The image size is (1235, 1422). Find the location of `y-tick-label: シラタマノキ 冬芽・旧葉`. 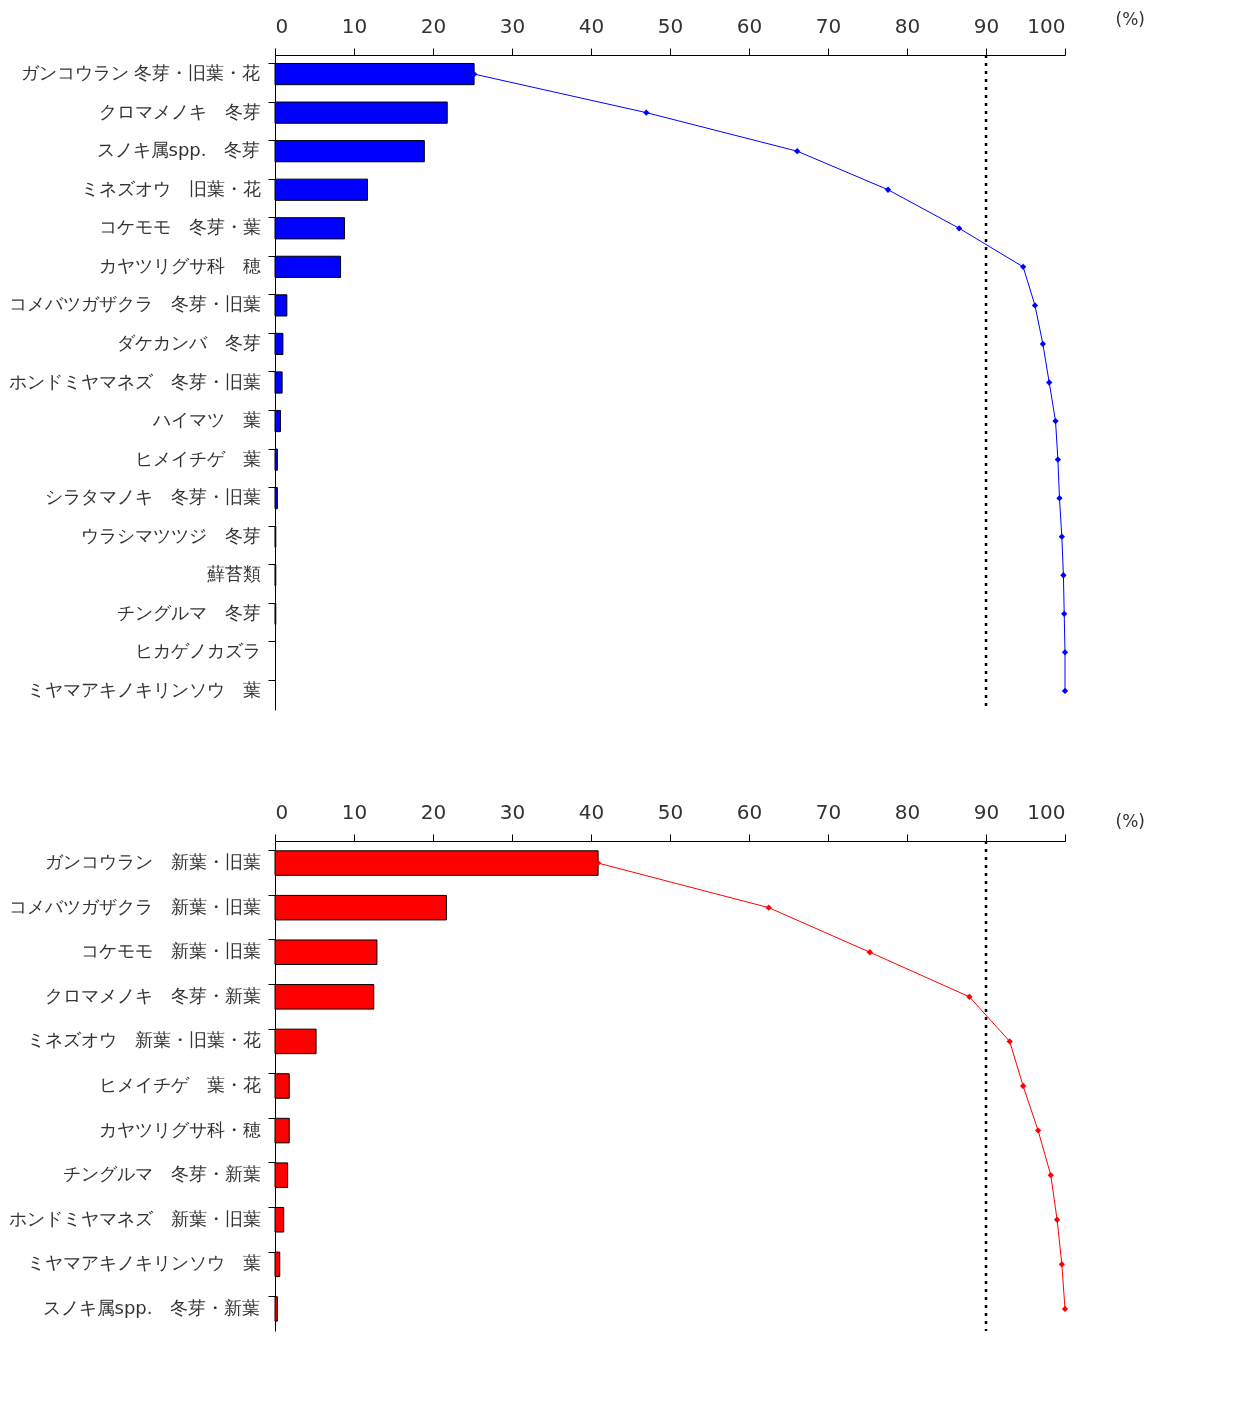

y-tick-label: シラタマノキ 冬芽・旧葉 is located at coordinates (152, 497).